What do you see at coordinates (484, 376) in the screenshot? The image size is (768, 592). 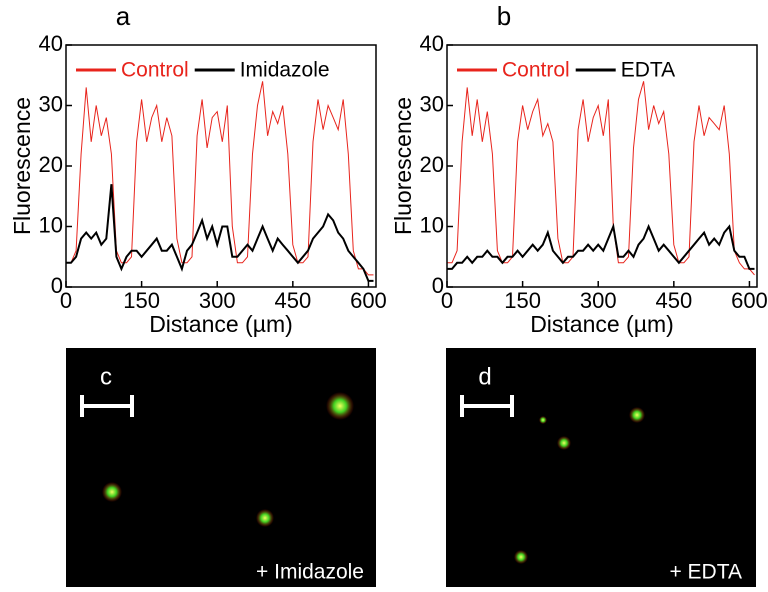 I see `image-label: d` at bounding box center [484, 376].